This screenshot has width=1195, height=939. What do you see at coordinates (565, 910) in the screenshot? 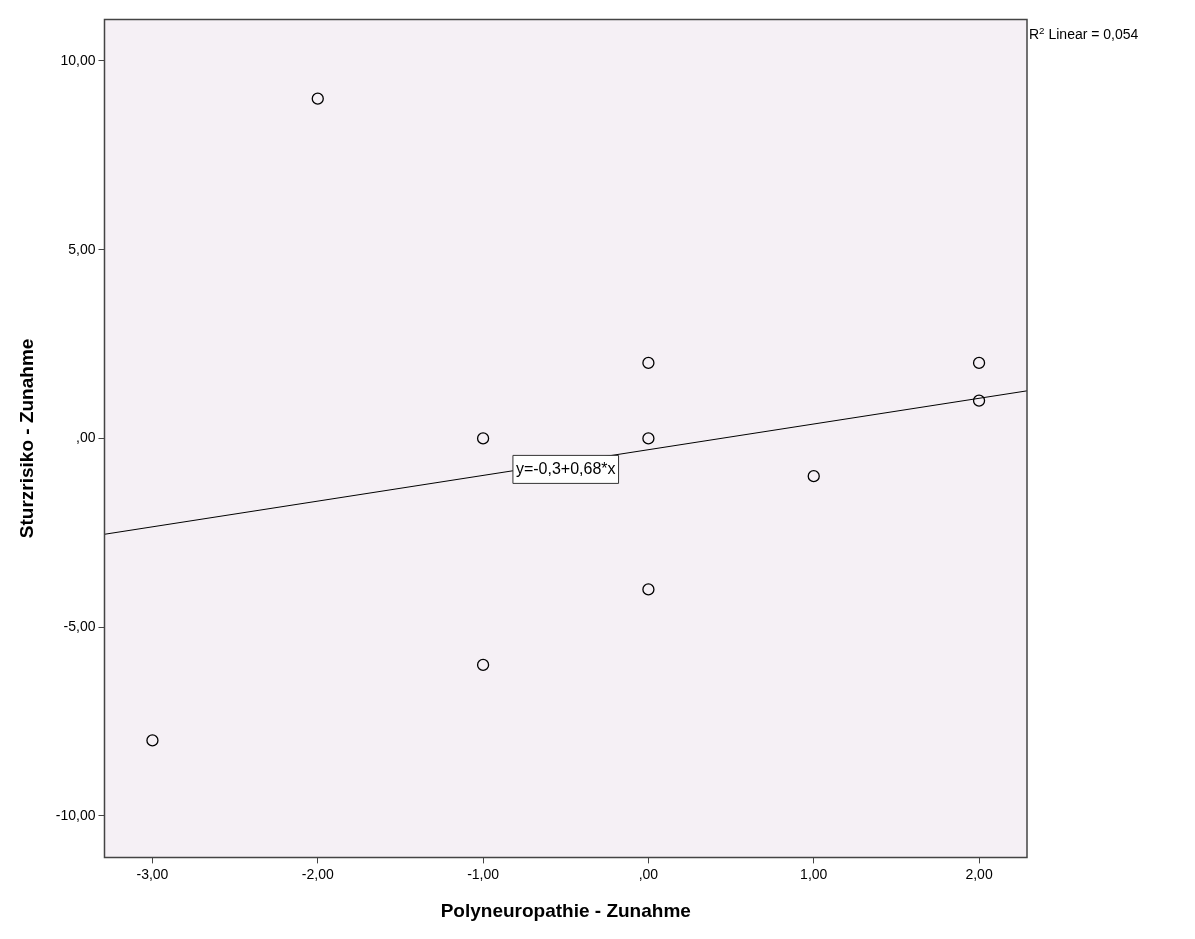
I see `x-axis-title: Polyneuropathie - Zunahme` at bounding box center [565, 910].